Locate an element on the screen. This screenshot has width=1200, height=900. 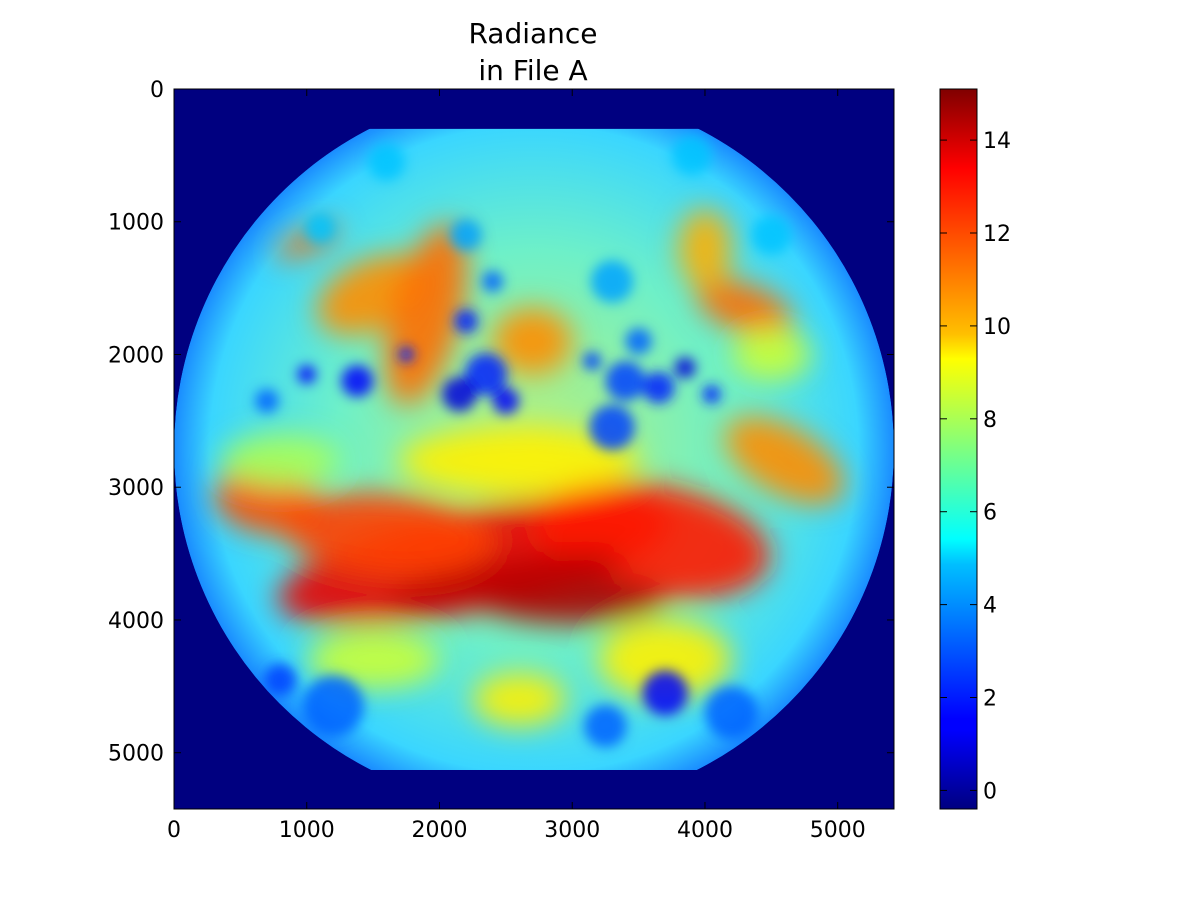
colorbar-gradient is located at coordinates (958, 449).